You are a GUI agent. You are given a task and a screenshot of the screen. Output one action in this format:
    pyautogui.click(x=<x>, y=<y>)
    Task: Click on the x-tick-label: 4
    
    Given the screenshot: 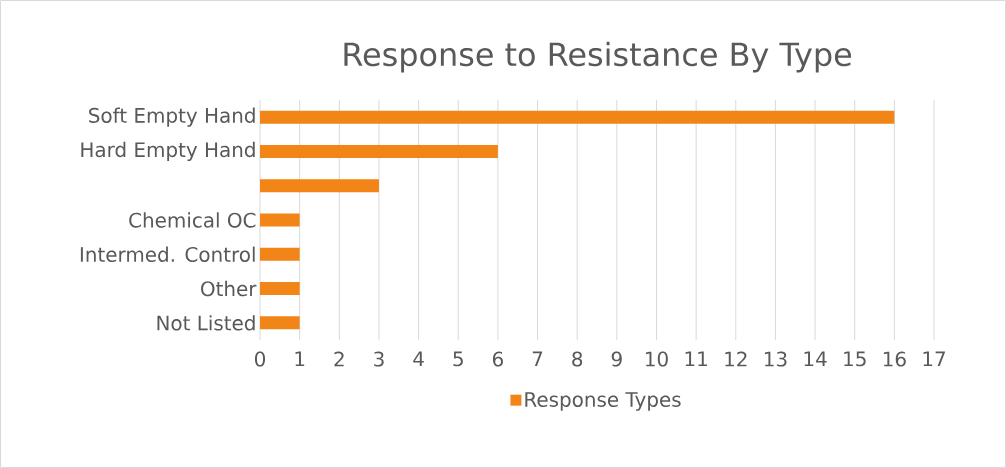 What is the action you would take?
    pyautogui.click(x=418, y=359)
    